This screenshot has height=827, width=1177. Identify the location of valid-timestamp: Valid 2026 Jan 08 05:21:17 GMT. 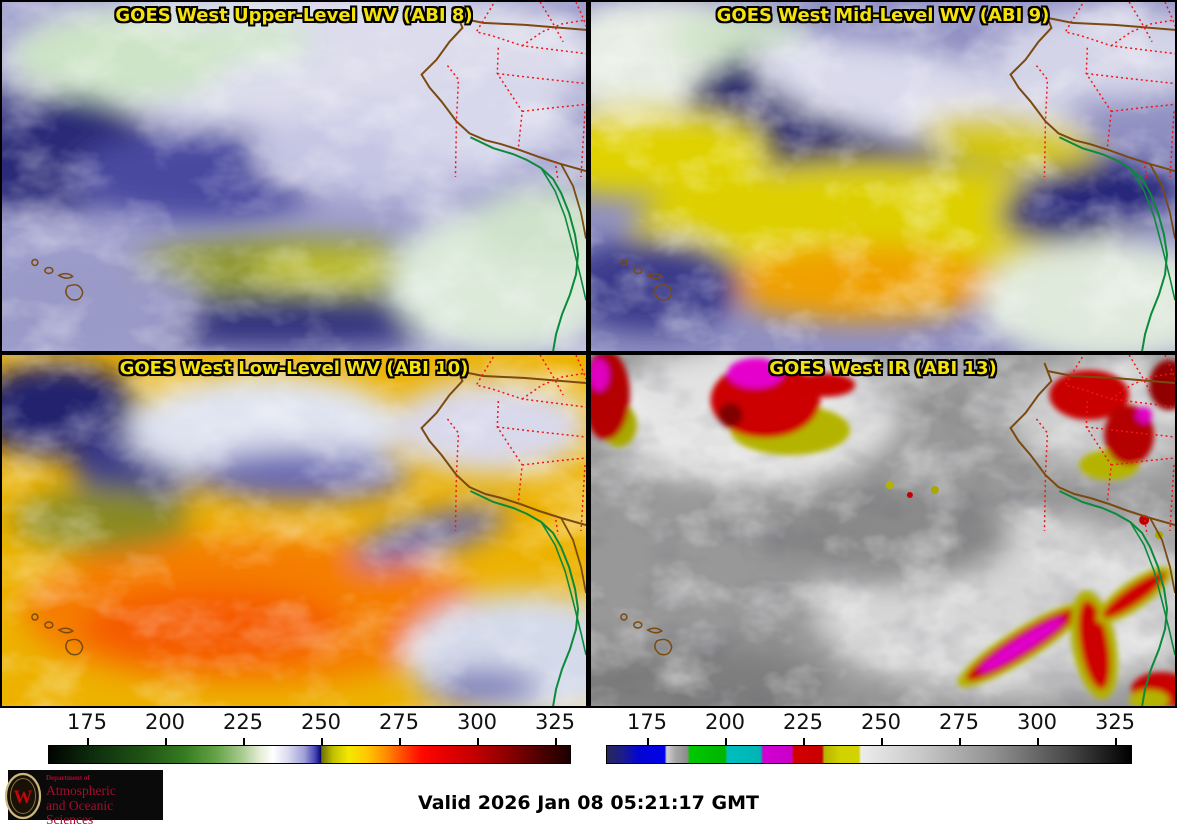
(588, 803).